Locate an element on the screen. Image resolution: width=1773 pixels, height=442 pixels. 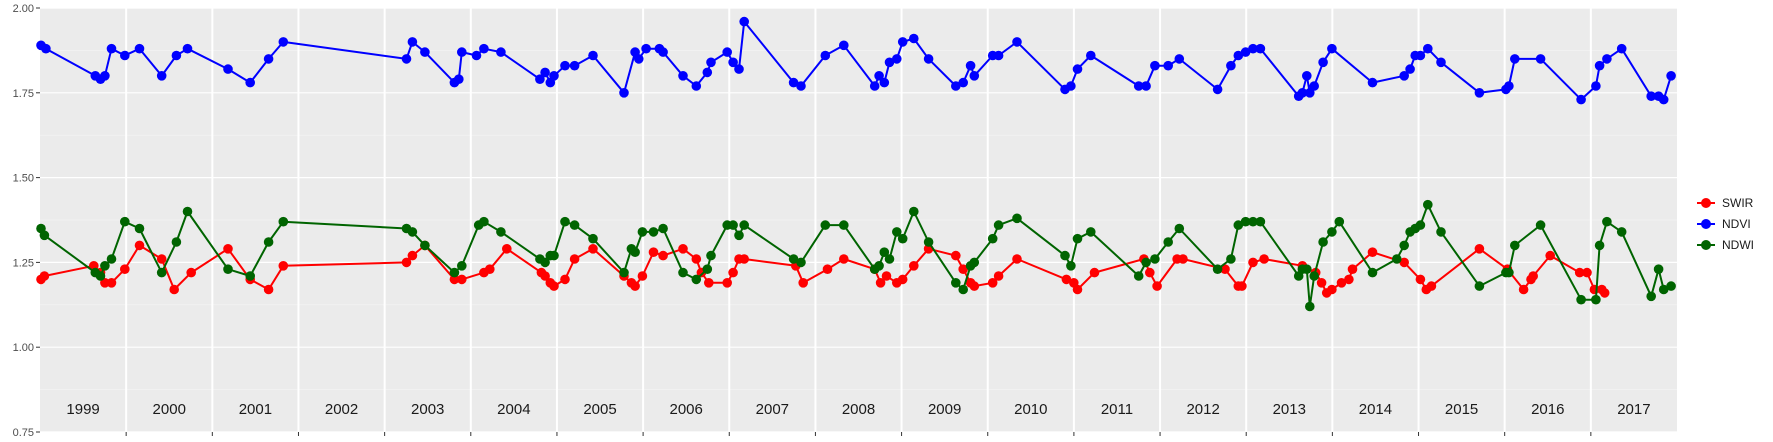
year-label: 2009 is located at coordinates (944, 409).